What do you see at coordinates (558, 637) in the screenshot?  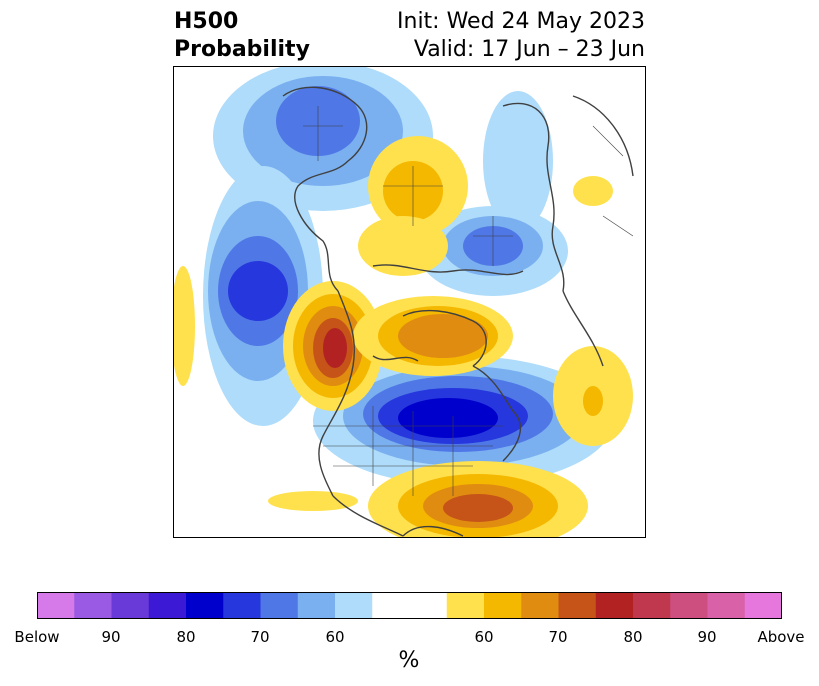 I see `colorbar-label-70-above: 70` at bounding box center [558, 637].